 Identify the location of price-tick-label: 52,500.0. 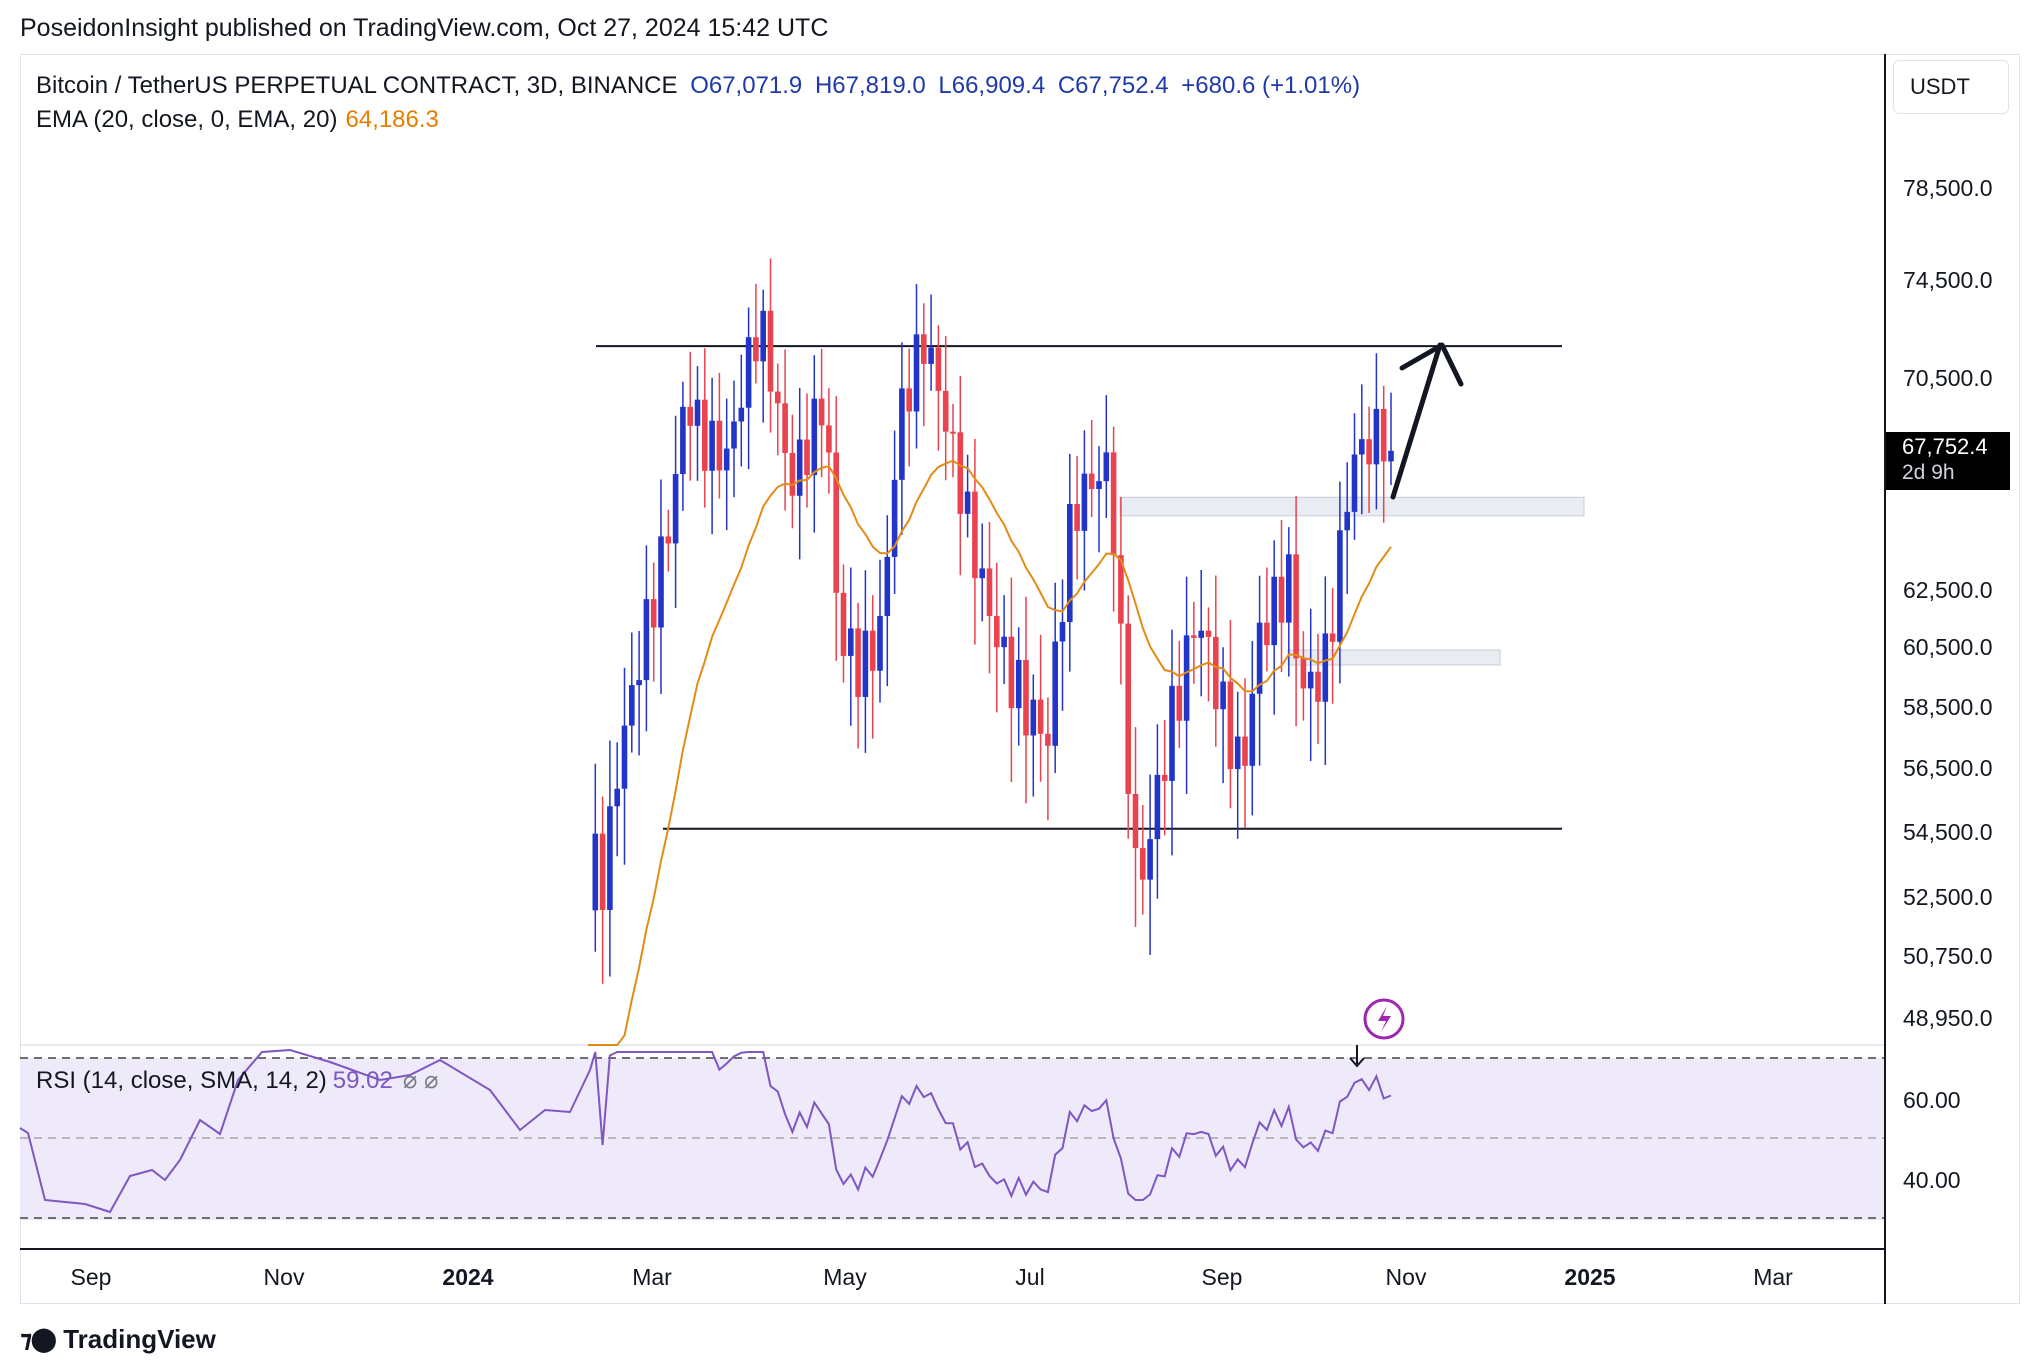
(1948, 897).